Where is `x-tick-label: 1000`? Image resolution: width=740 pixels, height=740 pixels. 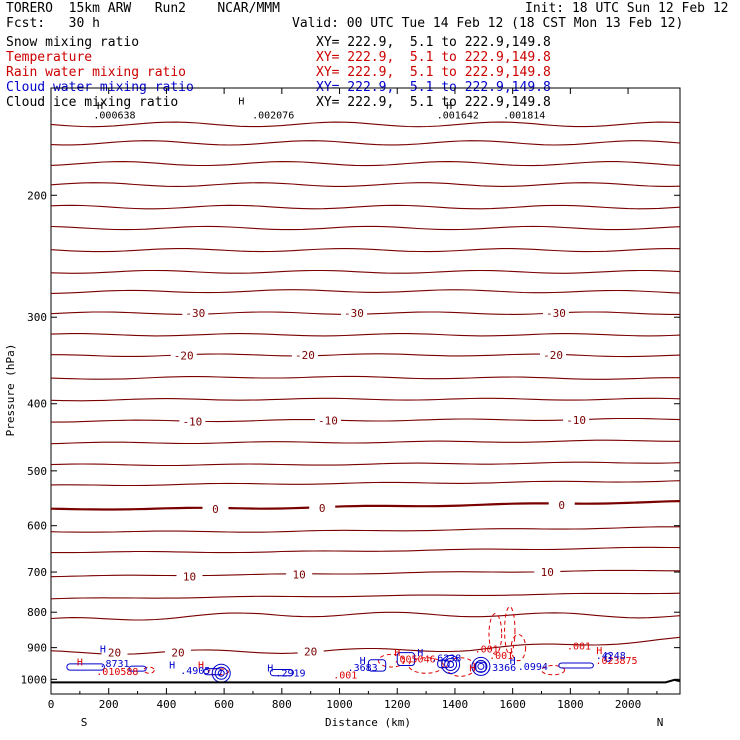
x-tick-label: 1000 is located at coordinates (339, 704).